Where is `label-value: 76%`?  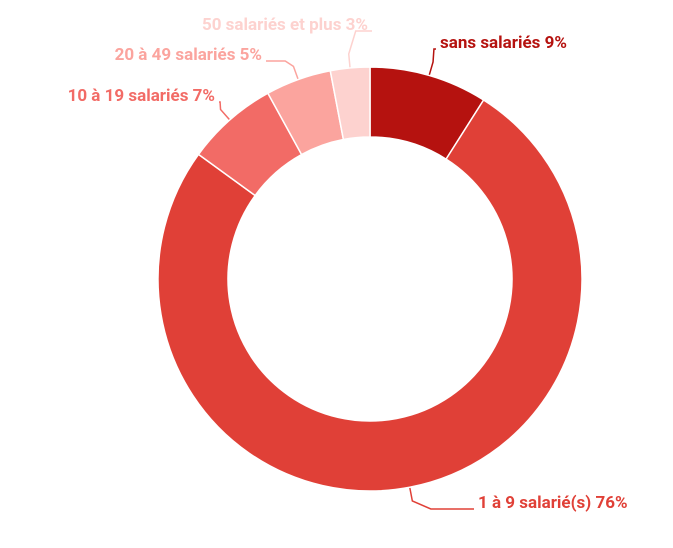
label-value: 76% is located at coordinates (612, 503).